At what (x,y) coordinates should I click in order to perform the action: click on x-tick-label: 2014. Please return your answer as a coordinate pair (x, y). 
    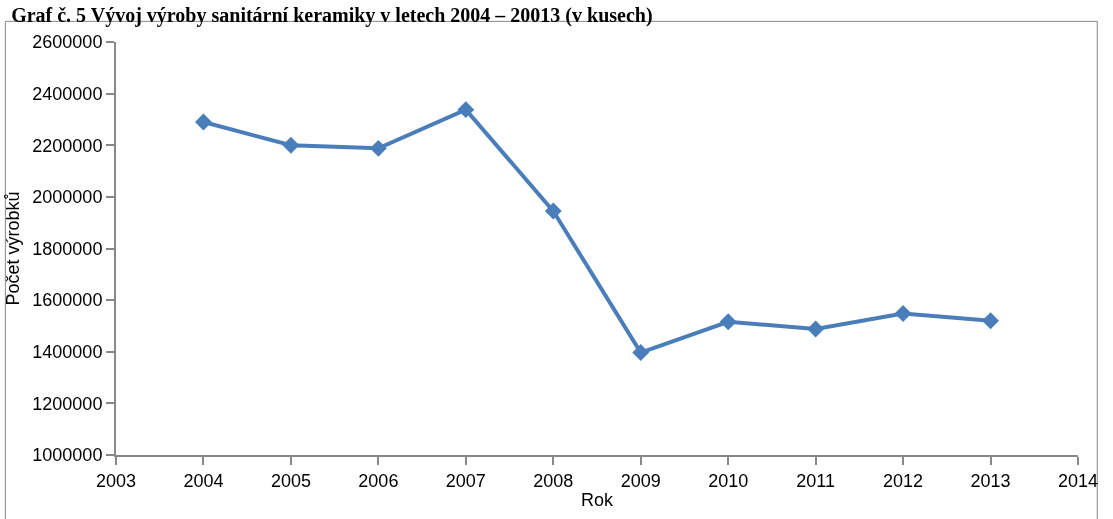
    Looking at the image, I should click on (1078, 480).